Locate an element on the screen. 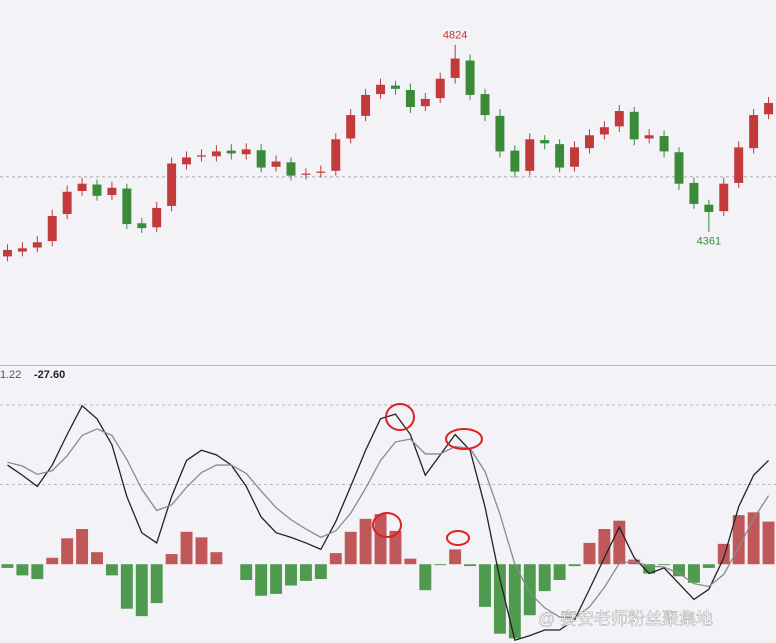  indicator-value: 1.22 is located at coordinates (10, 375).